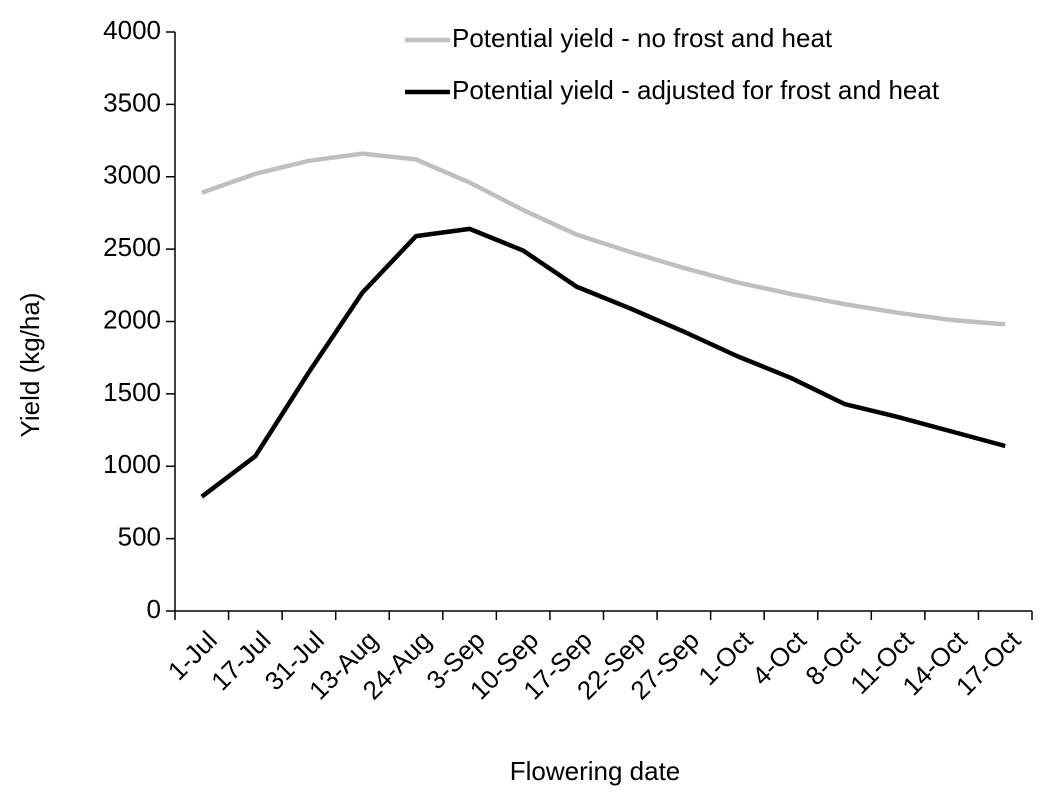  What do you see at coordinates (595, 771) in the screenshot?
I see `x-axis-title: Flowering date` at bounding box center [595, 771].